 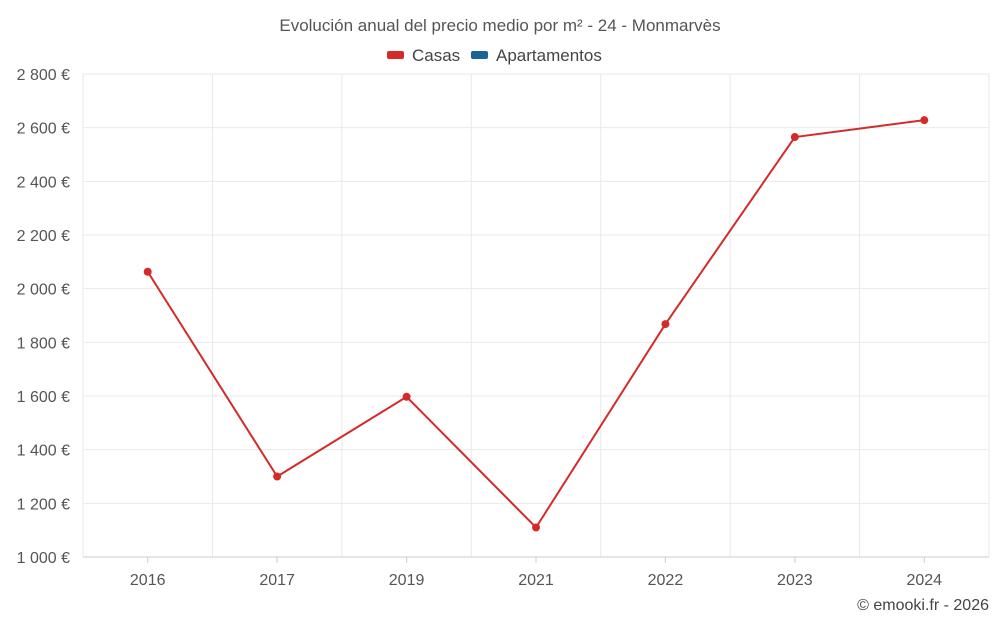 What do you see at coordinates (924, 580) in the screenshot?
I see `x-tick-label: 2024` at bounding box center [924, 580].